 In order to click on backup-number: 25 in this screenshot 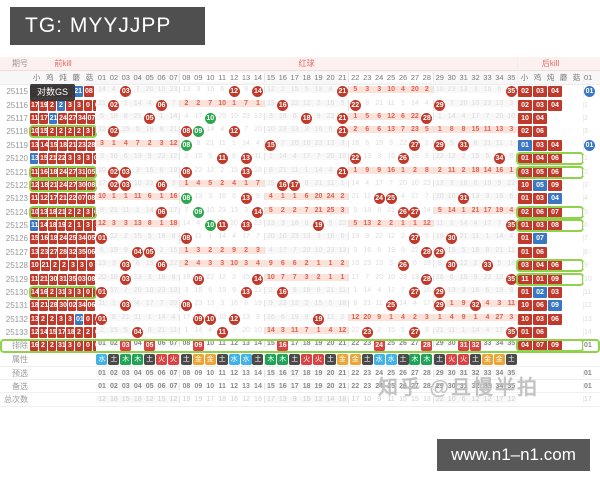, I will do `click(391, 386)`.